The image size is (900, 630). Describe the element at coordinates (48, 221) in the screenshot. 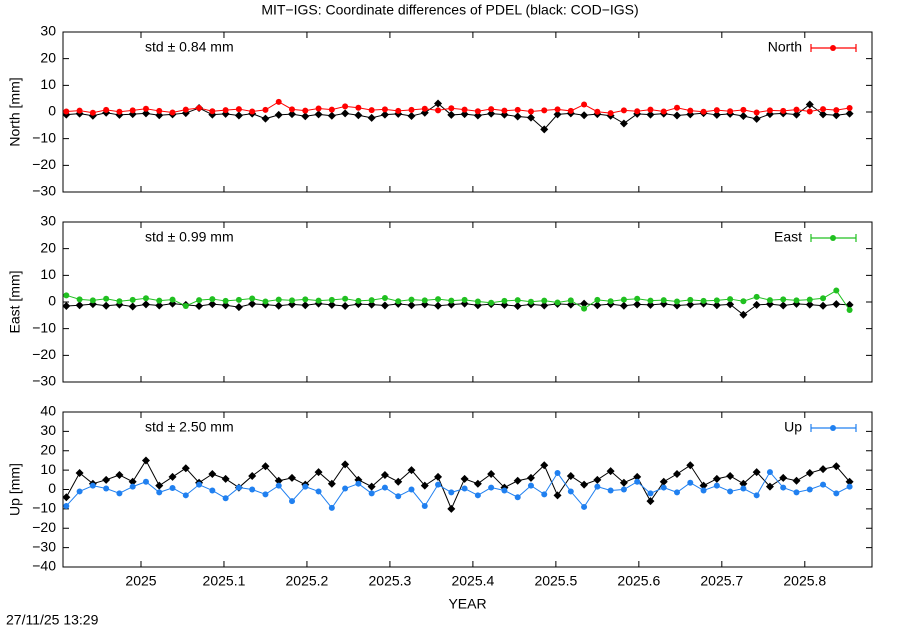

I see `y-tick-label: 30` at that location.